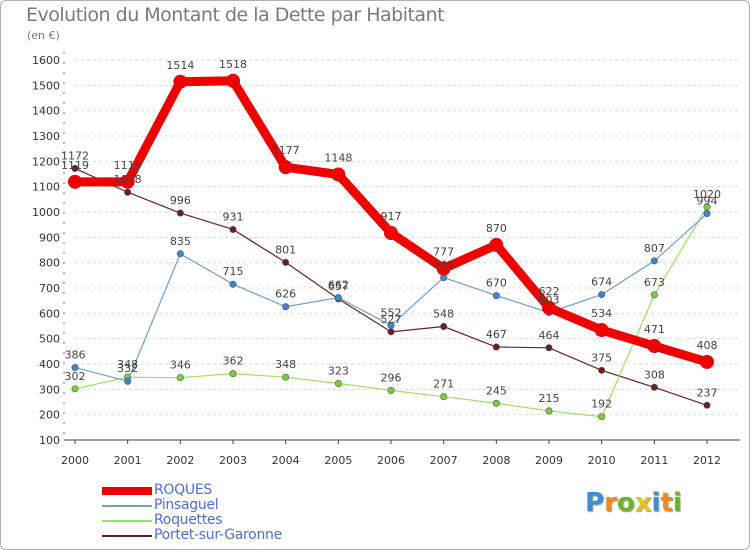 The width and height of the screenshot is (750, 550). I want to click on data-label-portet-sur-garonne: 931, so click(233, 216).